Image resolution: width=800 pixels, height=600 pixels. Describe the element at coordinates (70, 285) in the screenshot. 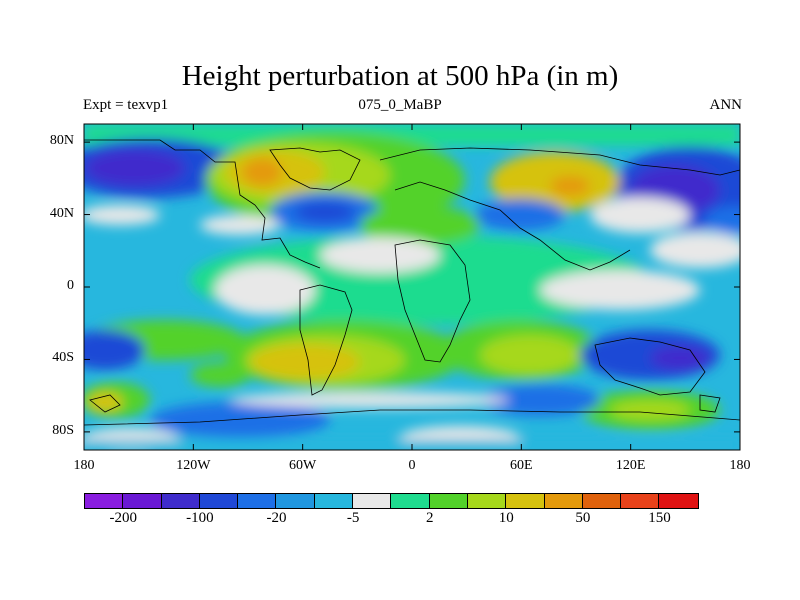

I see `lat-tick-label: 0` at that location.